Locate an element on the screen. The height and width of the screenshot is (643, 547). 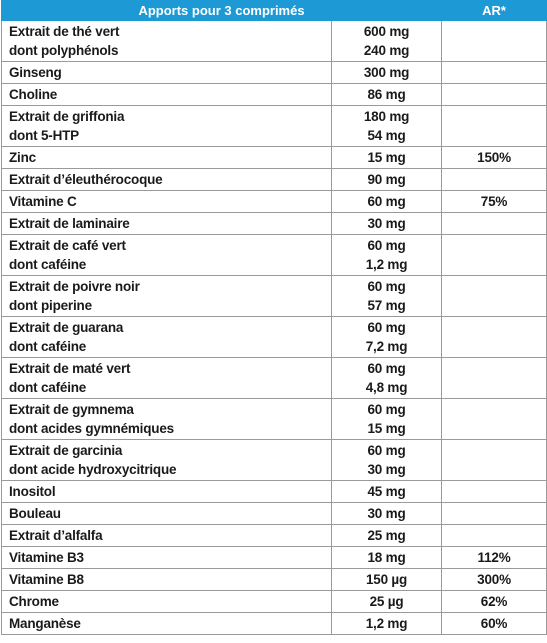
name-cell: Chrome is located at coordinates (166, 601).